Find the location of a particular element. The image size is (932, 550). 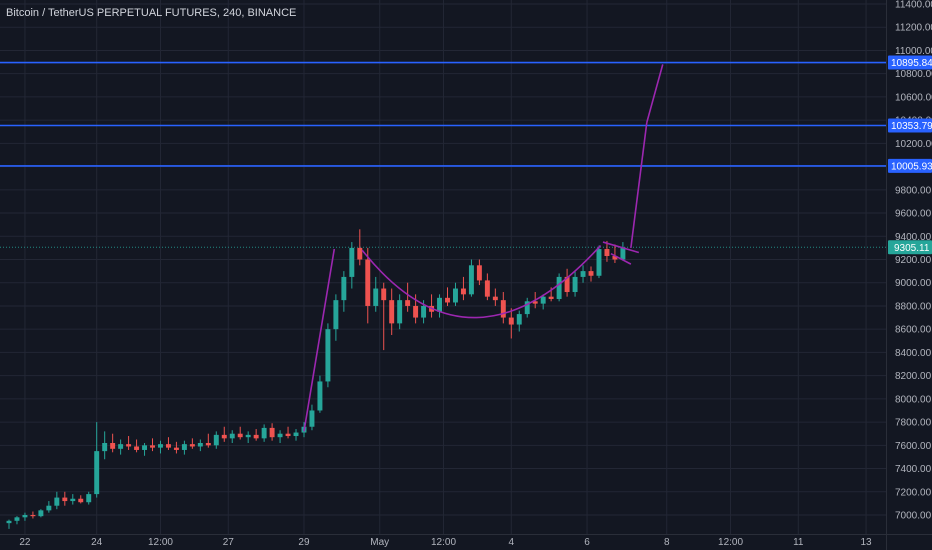

price-tick-label: 8800.00 is located at coordinates (913, 306).